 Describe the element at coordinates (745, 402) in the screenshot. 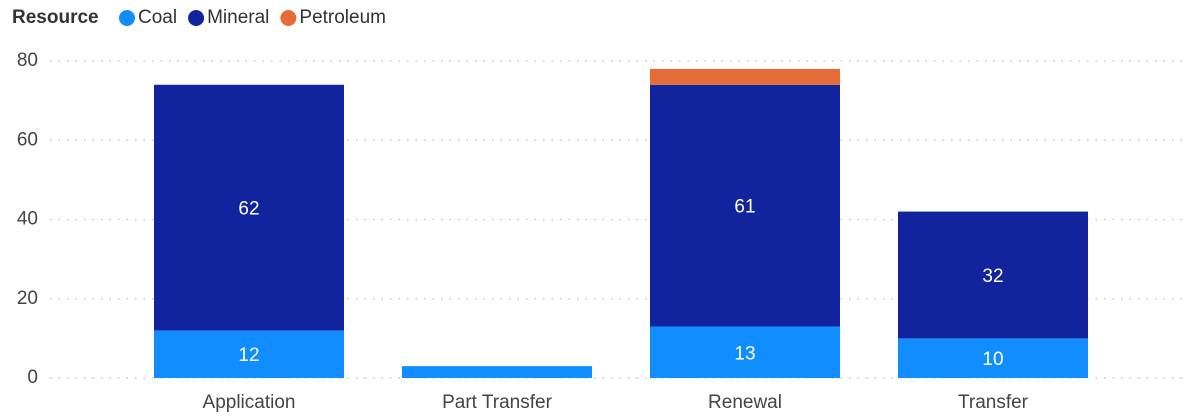

I see `x-tick-label: Renewal` at that location.